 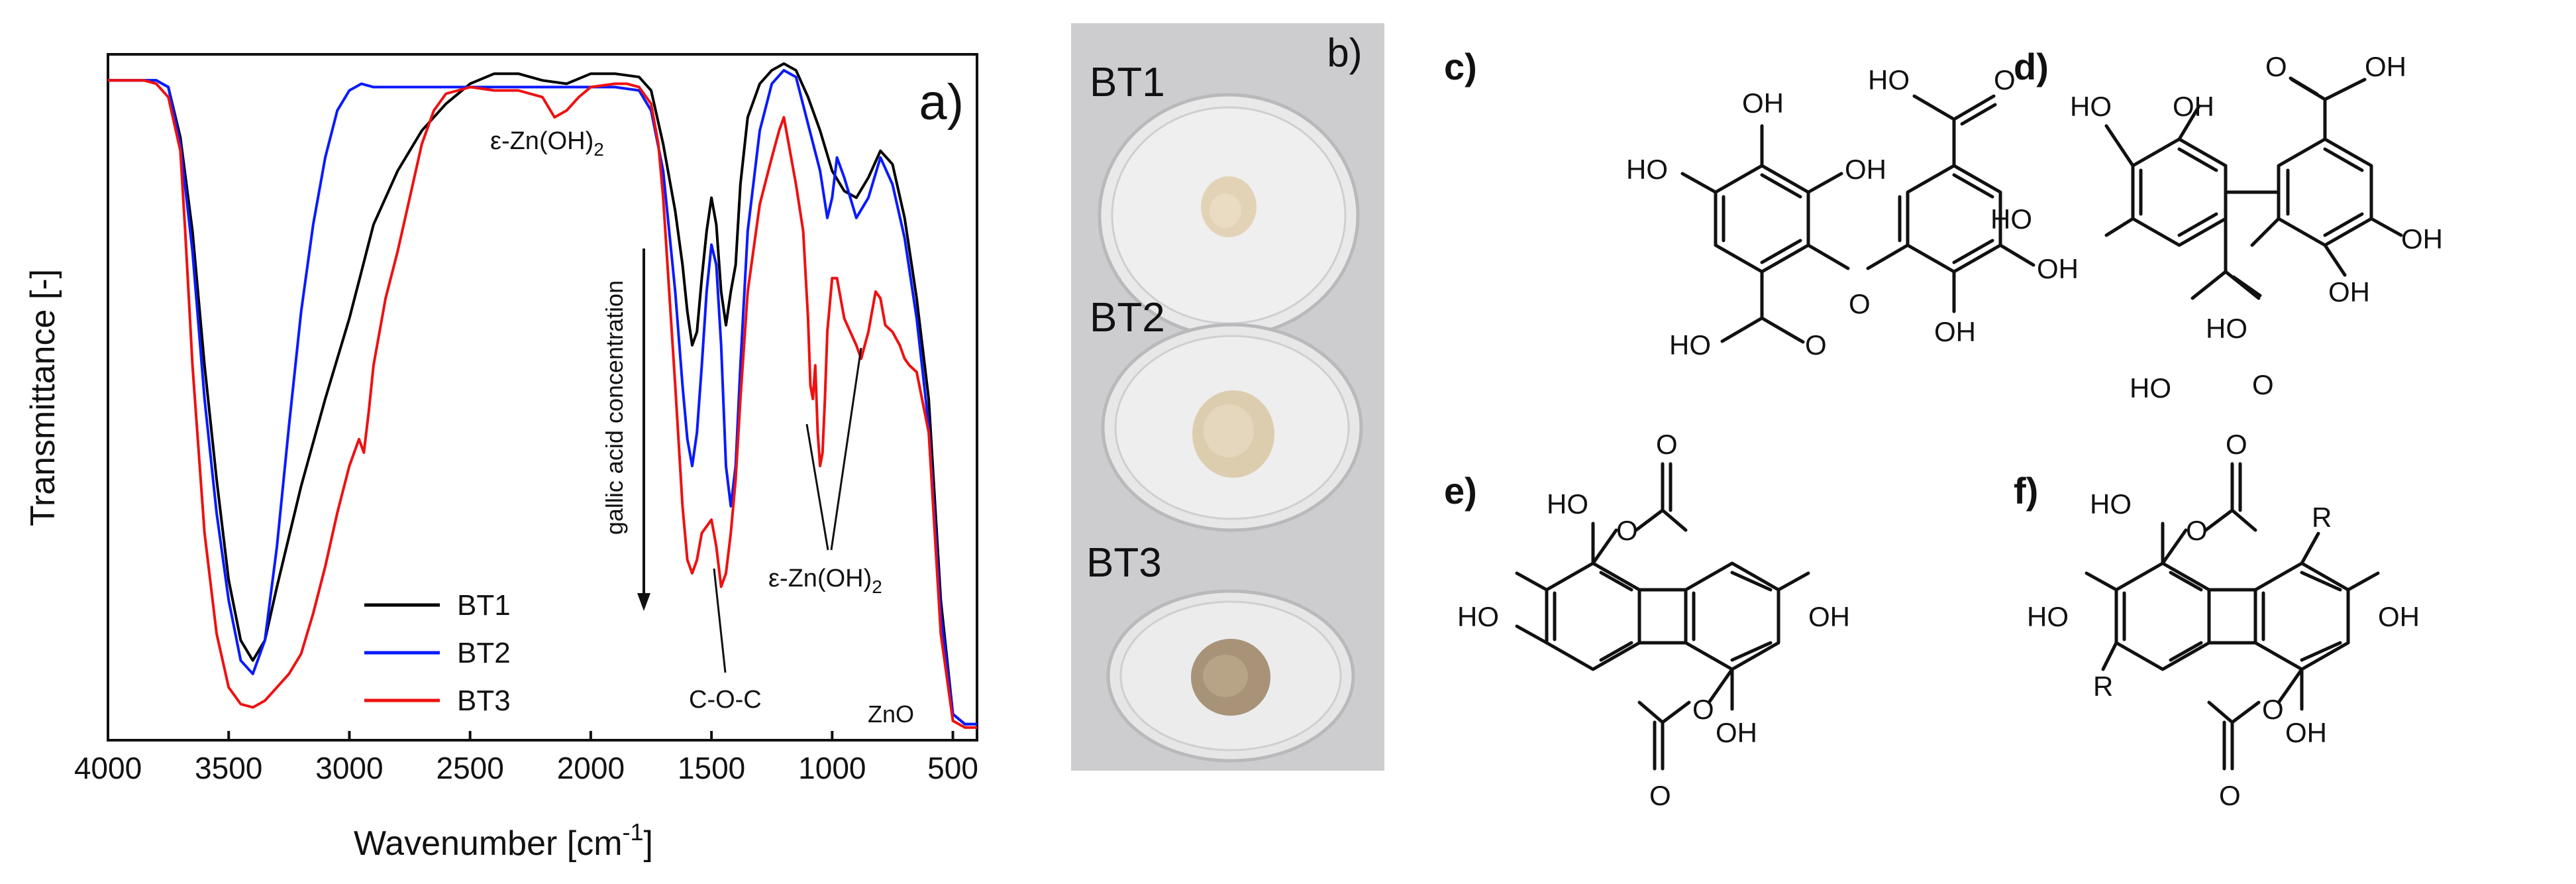 I want to click on ho-d1: HO, so click(x=2091, y=106).